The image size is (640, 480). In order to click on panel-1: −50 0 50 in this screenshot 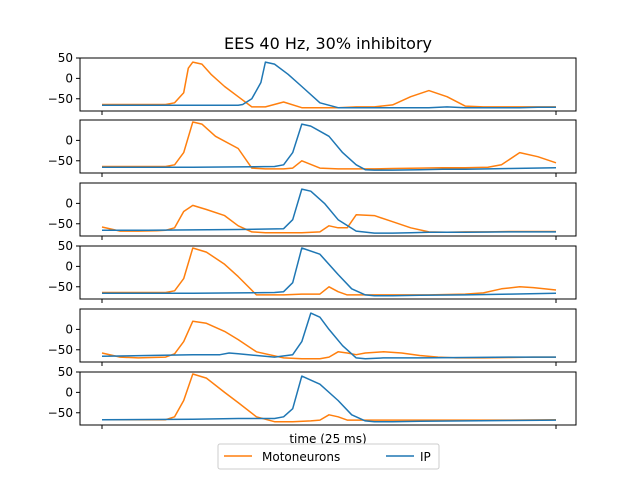, I will do `click(312, 83)`.